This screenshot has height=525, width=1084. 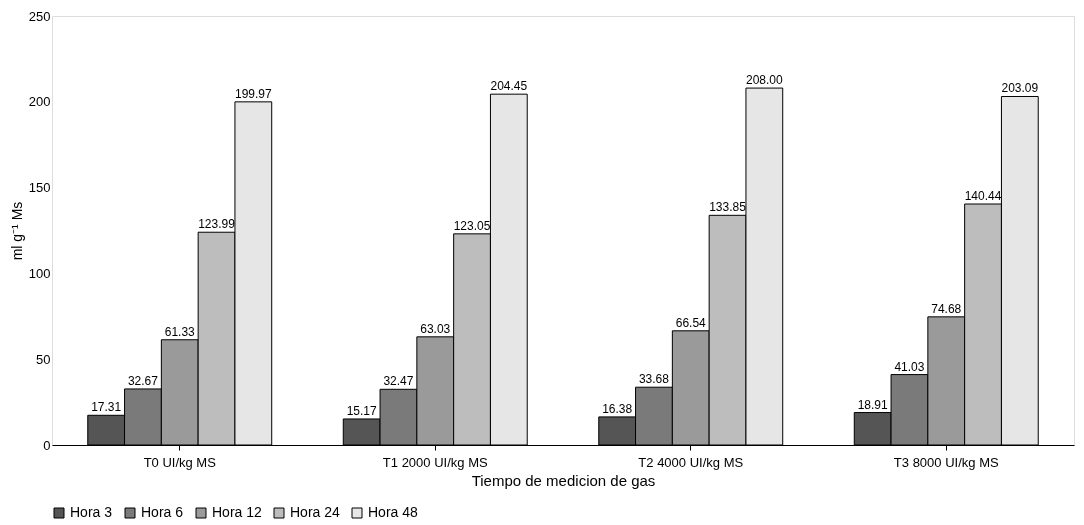 What do you see at coordinates (435, 462) in the screenshot?
I see `x-tick-label: T1 2000 UI/kg MS` at bounding box center [435, 462].